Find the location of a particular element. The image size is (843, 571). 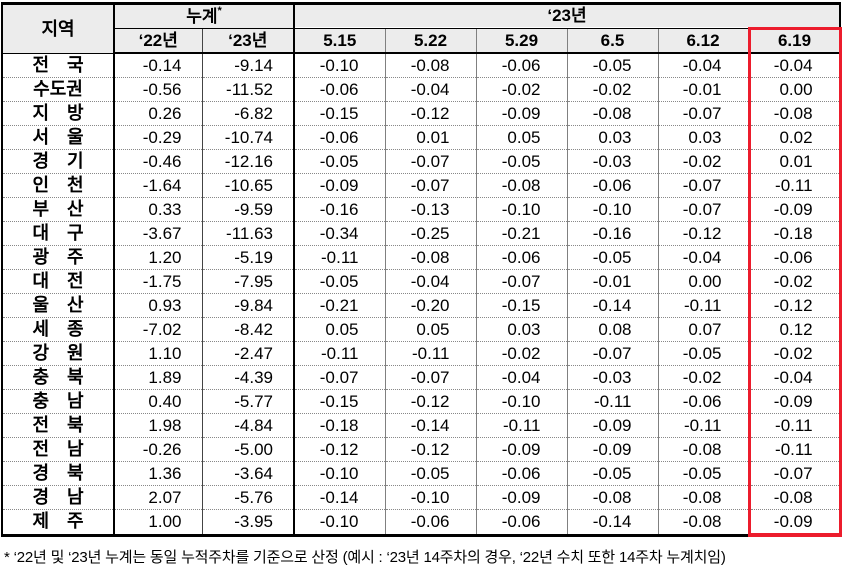

value-cell-week-5-29: -0.07 is located at coordinates (521, 281).